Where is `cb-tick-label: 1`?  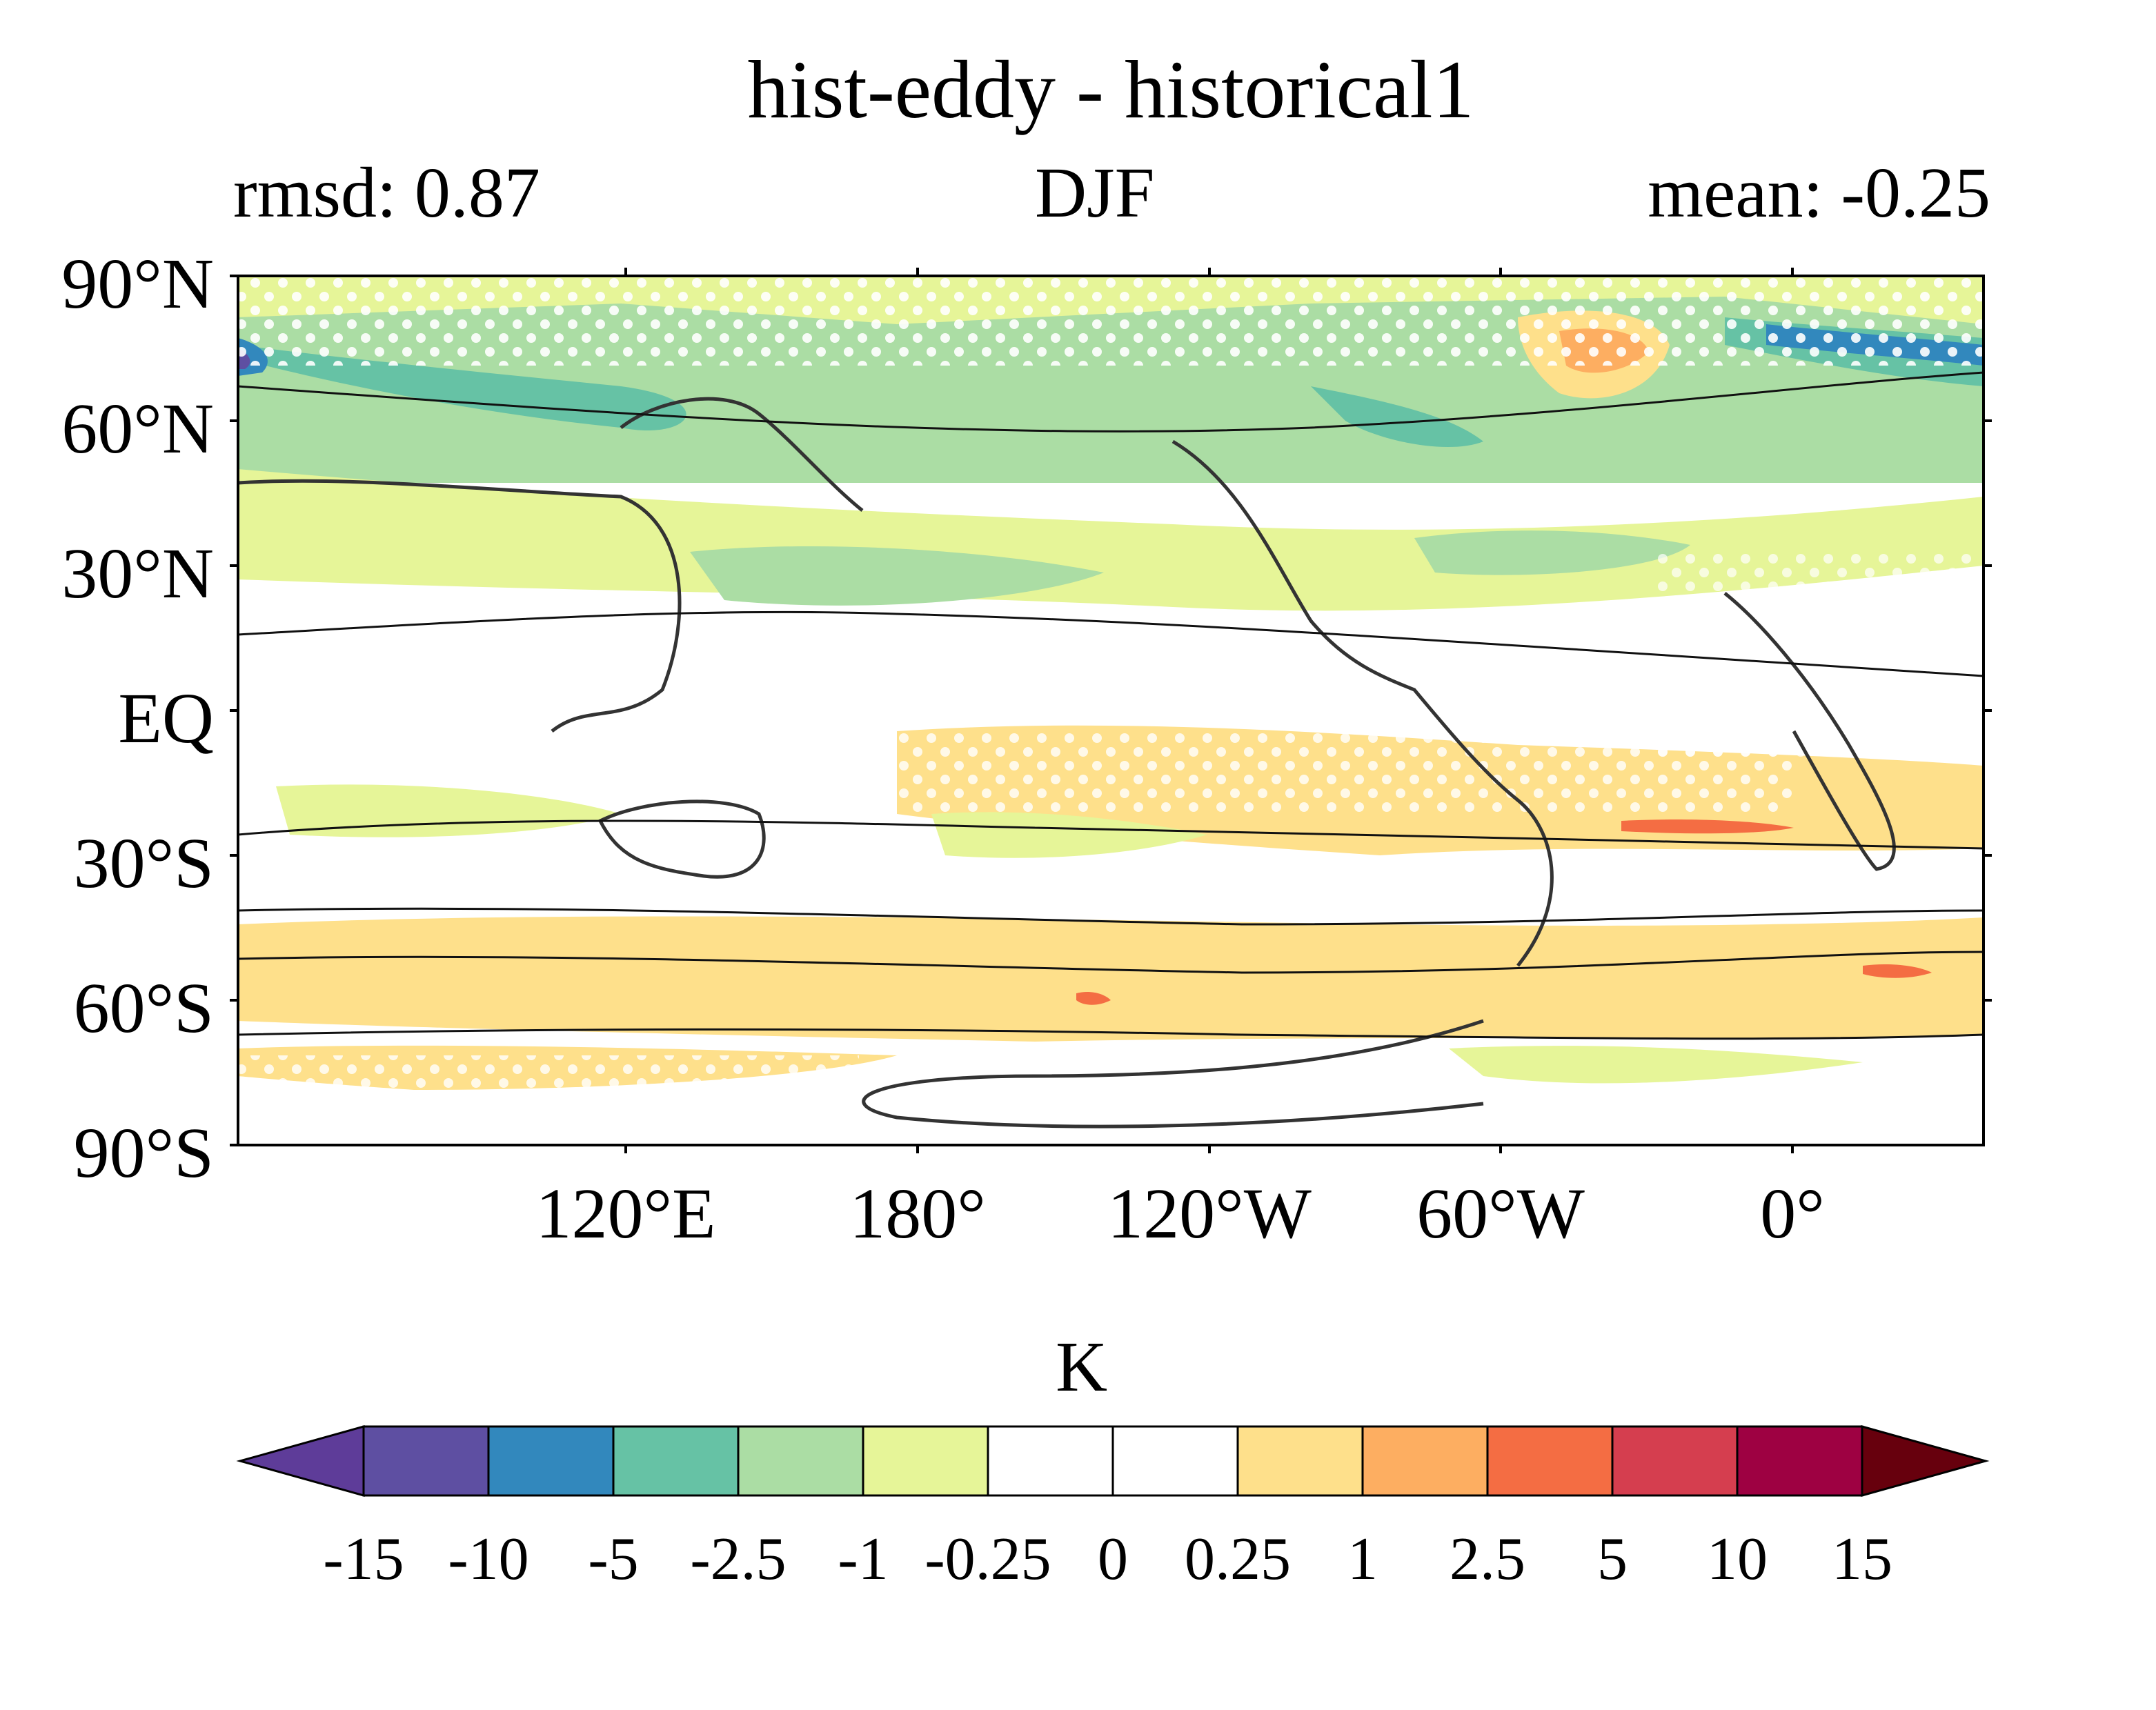
cb-tick-label: 1 is located at coordinates (1362, 1559).